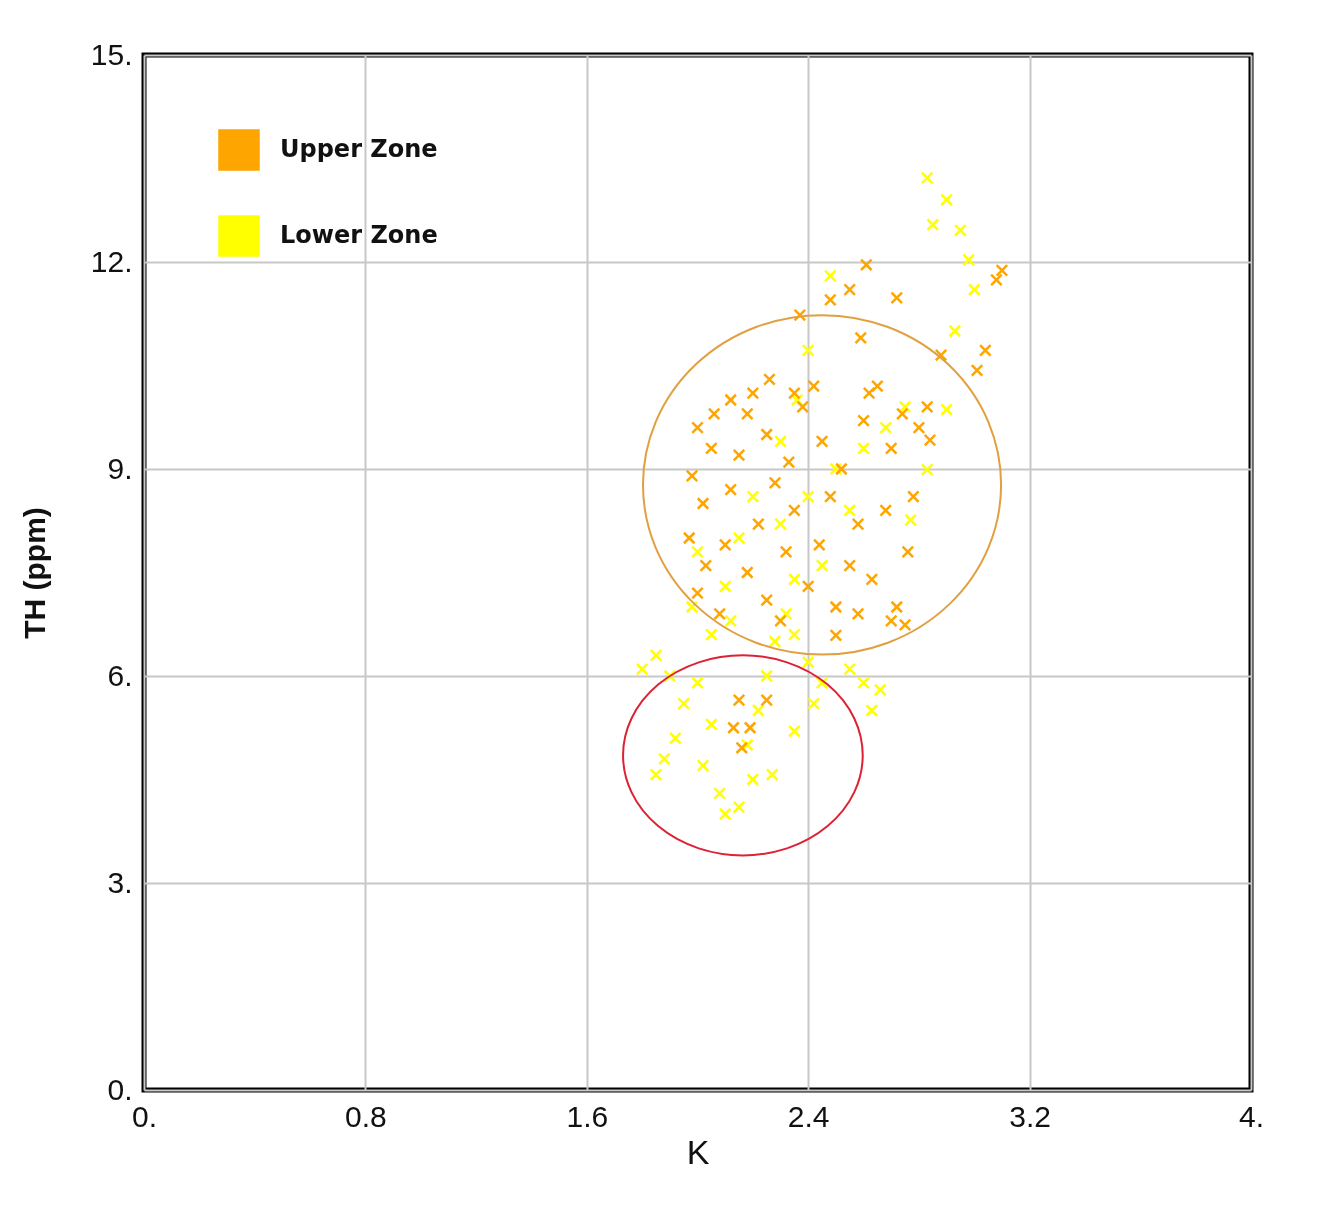  Describe the element at coordinates (120, 1089) in the screenshot. I see `y-tick-label: 0.` at that location.